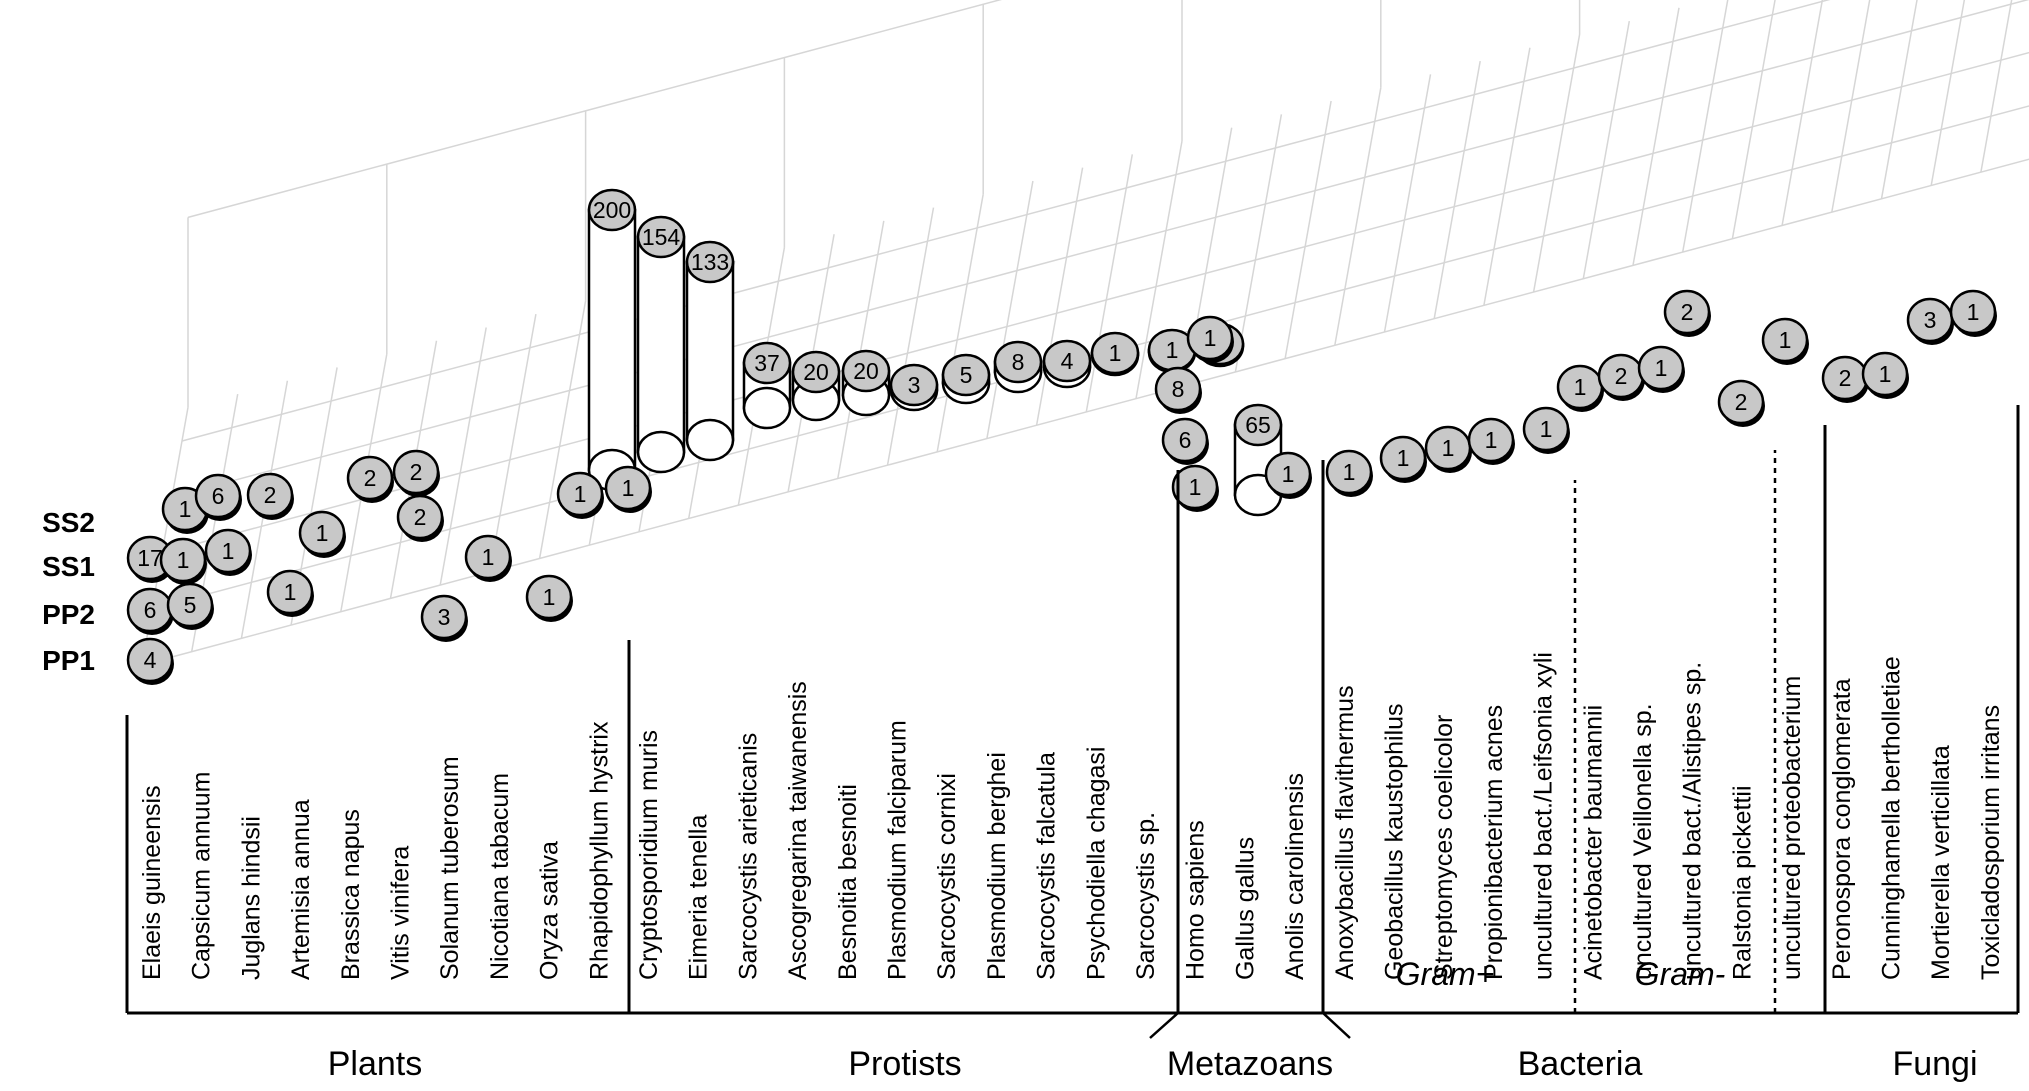 The image size is (2029, 1091). Describe the element at coordinates (1941, 862) in the screenshot. I see `category-label: Mortierella verticillata` at that location.